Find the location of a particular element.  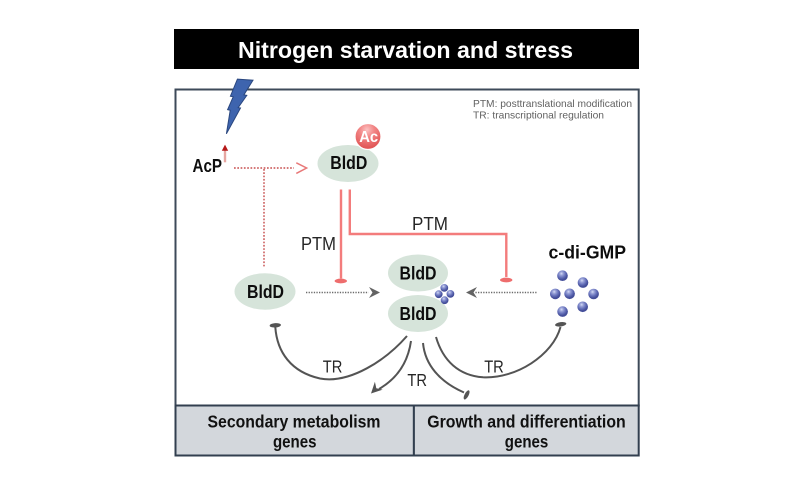

svg-text: c-di-GMP is located at coordinates (588, 251).